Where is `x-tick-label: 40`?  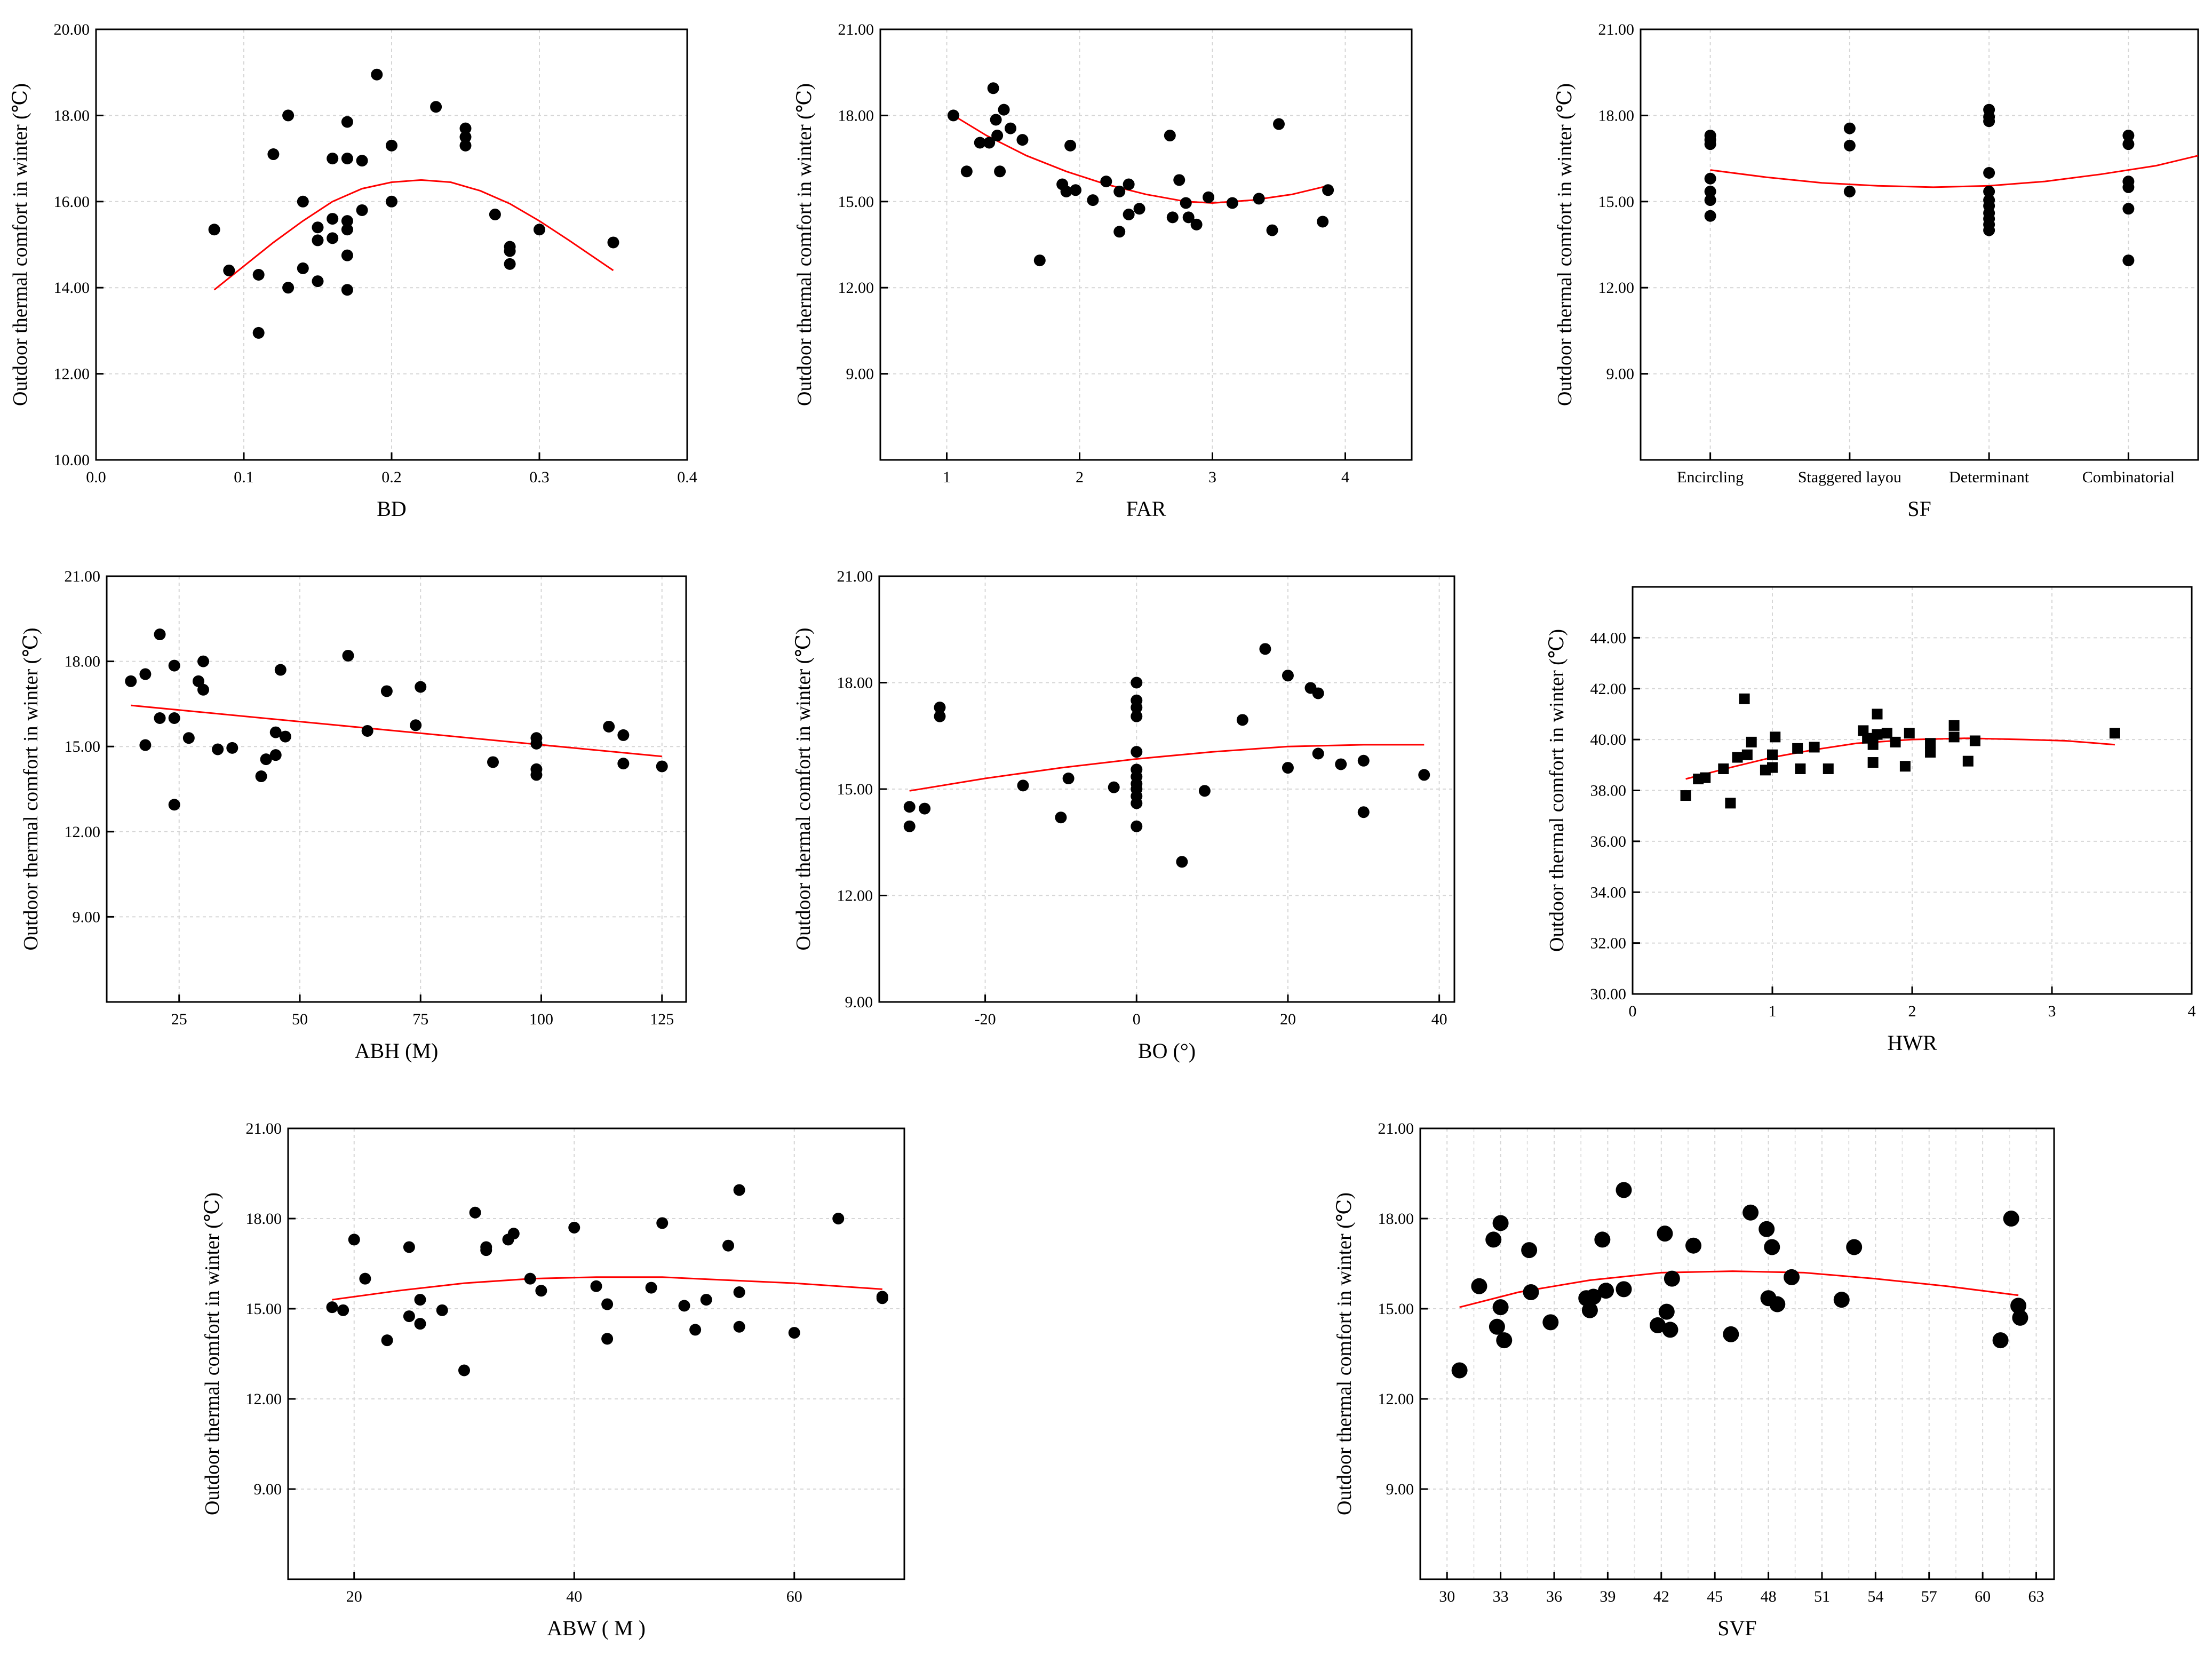
x-tick-label: 40 is located at coordinates (574, 1596).